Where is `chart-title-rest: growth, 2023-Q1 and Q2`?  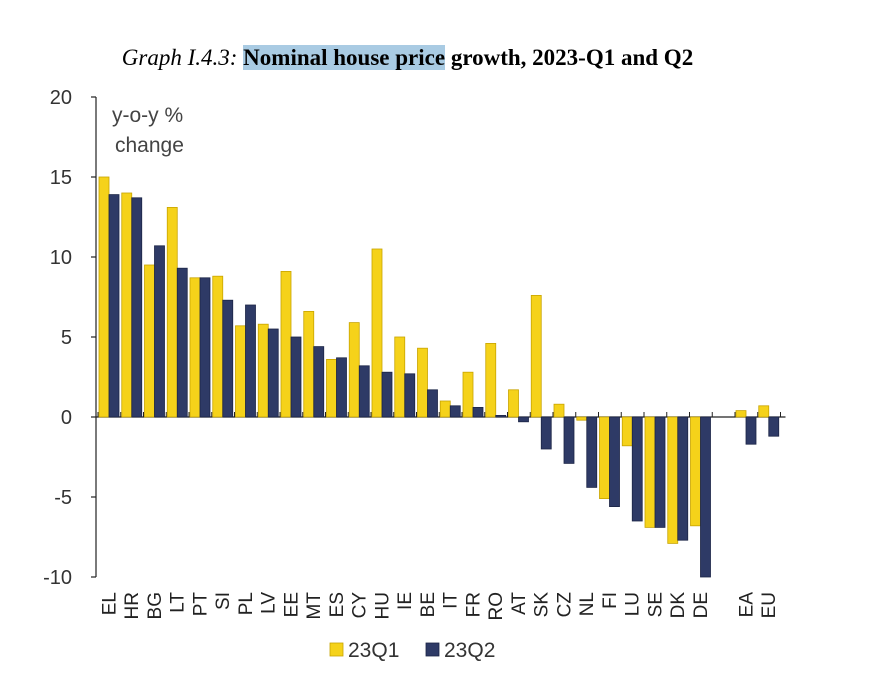
chart-title-rest: growth, 2023-Q1 and Q2 is located at coordinates (572, 57).